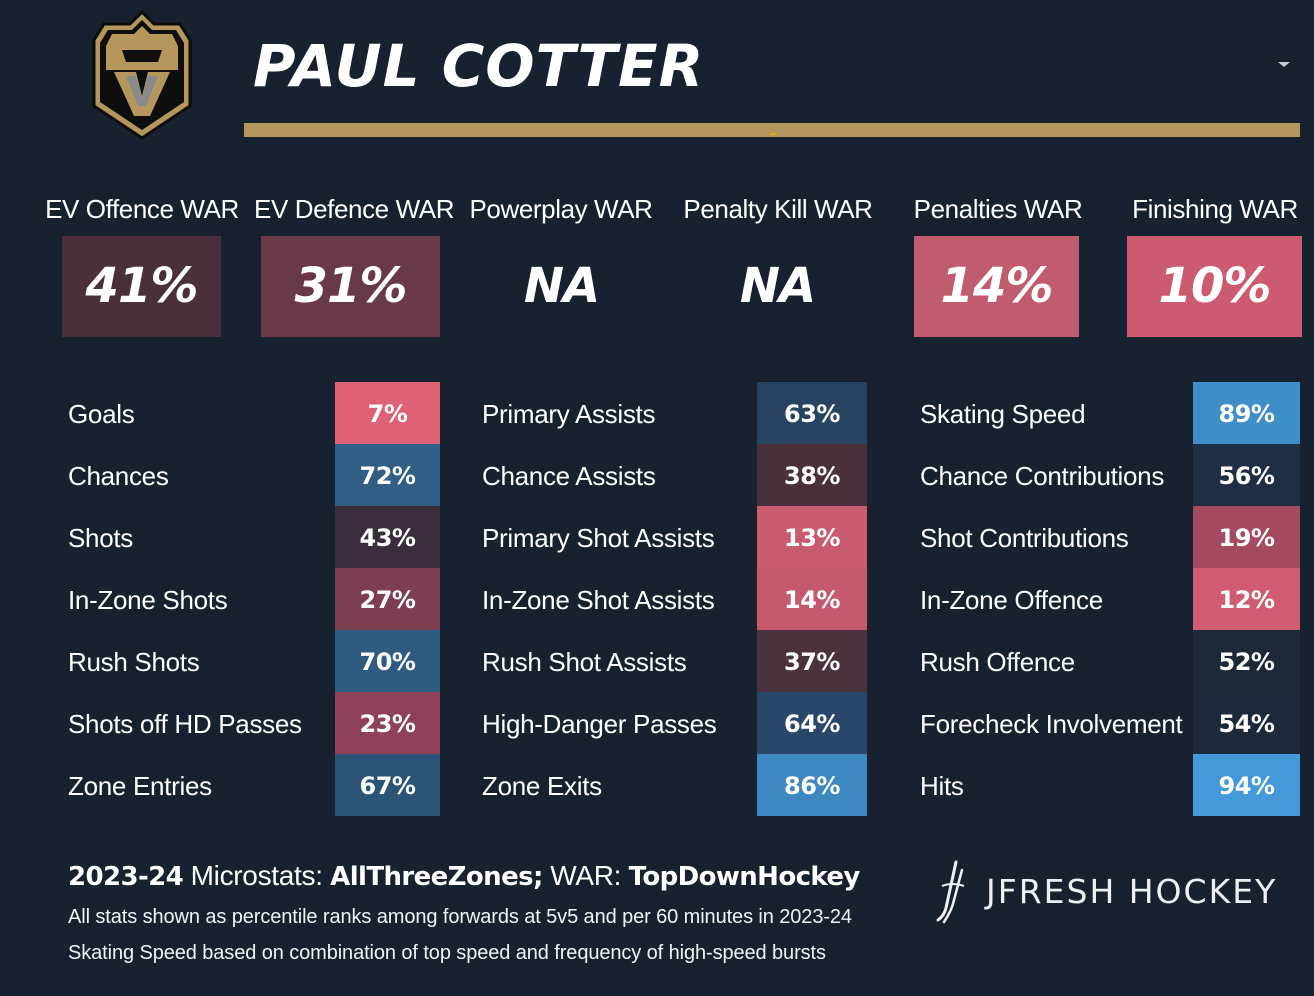 Image resolution: width=1314 pixels, height=996 pixels. Describe the element at coordinates (256, 875) in the screenshot. I see `microstats-label: Microstats:` at that location.